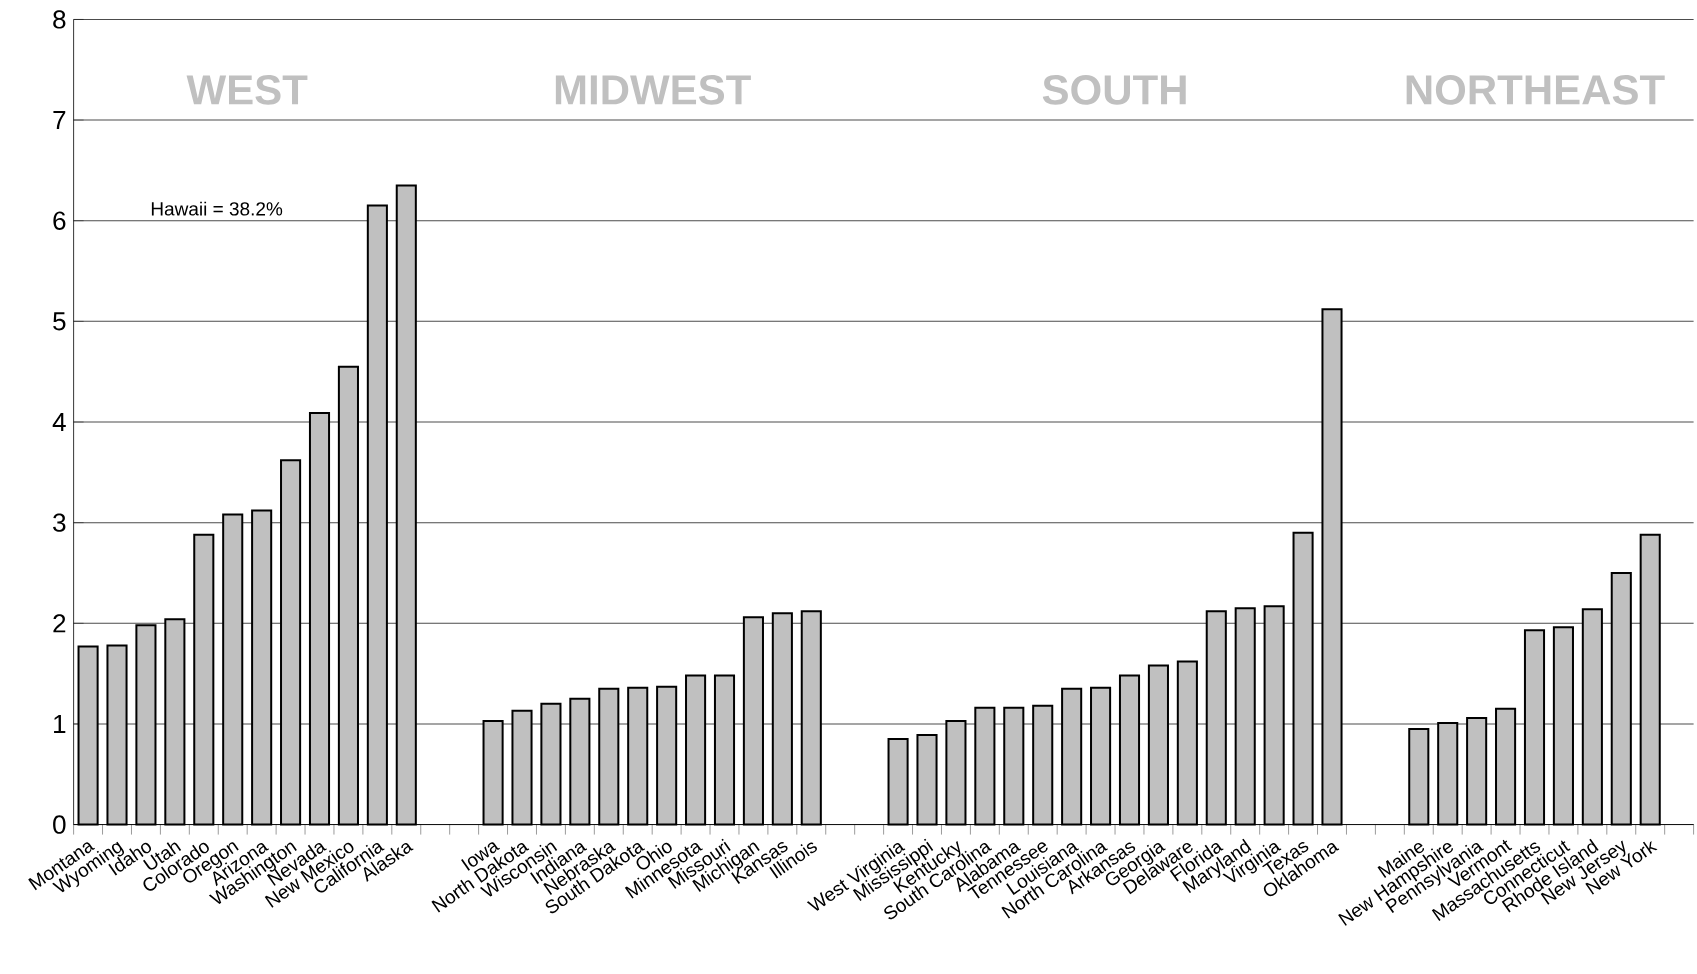 The image size is (1697, 974). I want to click on annotation: Hawaii = 38.2%, so click(217, 208).